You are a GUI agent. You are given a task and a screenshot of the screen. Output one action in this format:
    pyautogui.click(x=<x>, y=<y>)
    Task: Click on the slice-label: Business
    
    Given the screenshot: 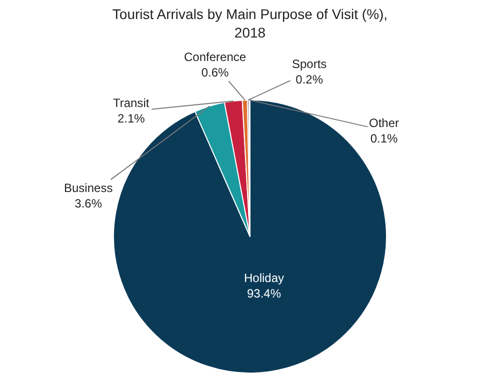 What is the action you would take?
    pyautogui.click(x=88, y=188)
    